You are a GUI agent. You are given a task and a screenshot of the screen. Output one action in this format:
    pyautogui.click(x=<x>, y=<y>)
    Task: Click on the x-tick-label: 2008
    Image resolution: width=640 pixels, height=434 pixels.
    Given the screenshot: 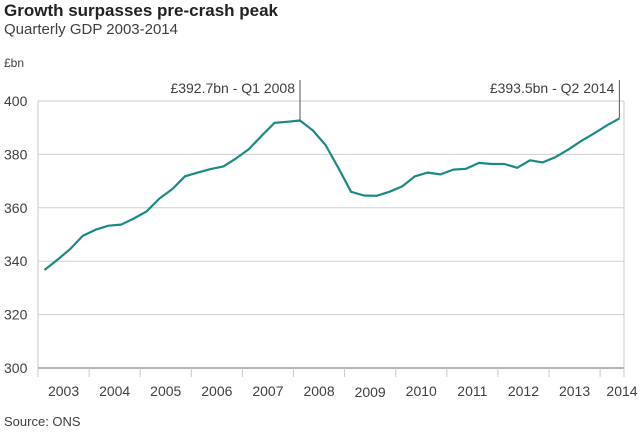 What is the action you would take?
    pyautogui.click(x=318, y=391)
    